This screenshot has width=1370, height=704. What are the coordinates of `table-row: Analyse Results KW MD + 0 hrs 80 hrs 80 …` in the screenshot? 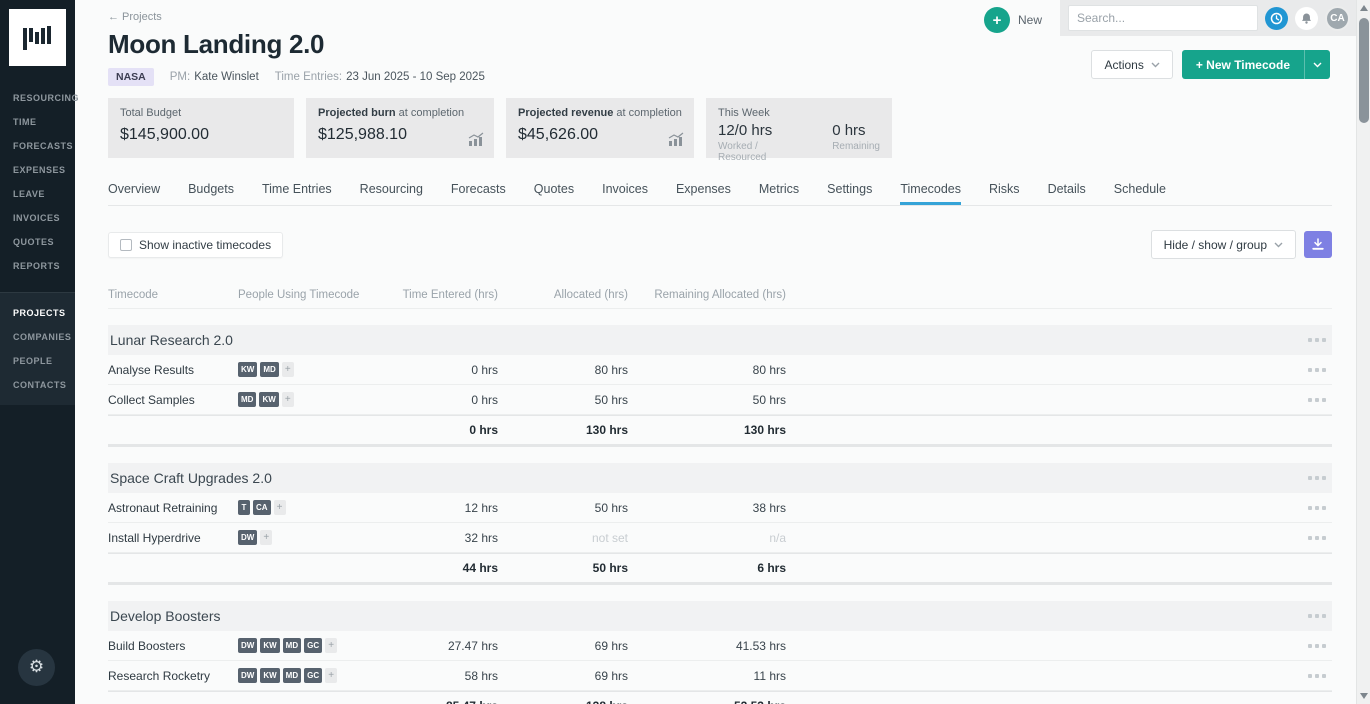 It's located at (720, 370).